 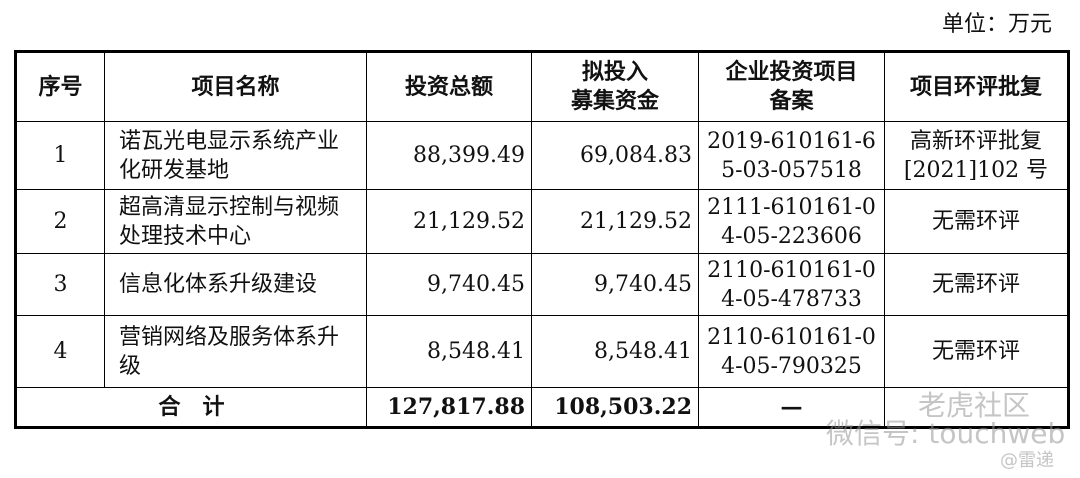 I want to click on project-name: 信息化体系升级建设, so click(x=235, y=284).